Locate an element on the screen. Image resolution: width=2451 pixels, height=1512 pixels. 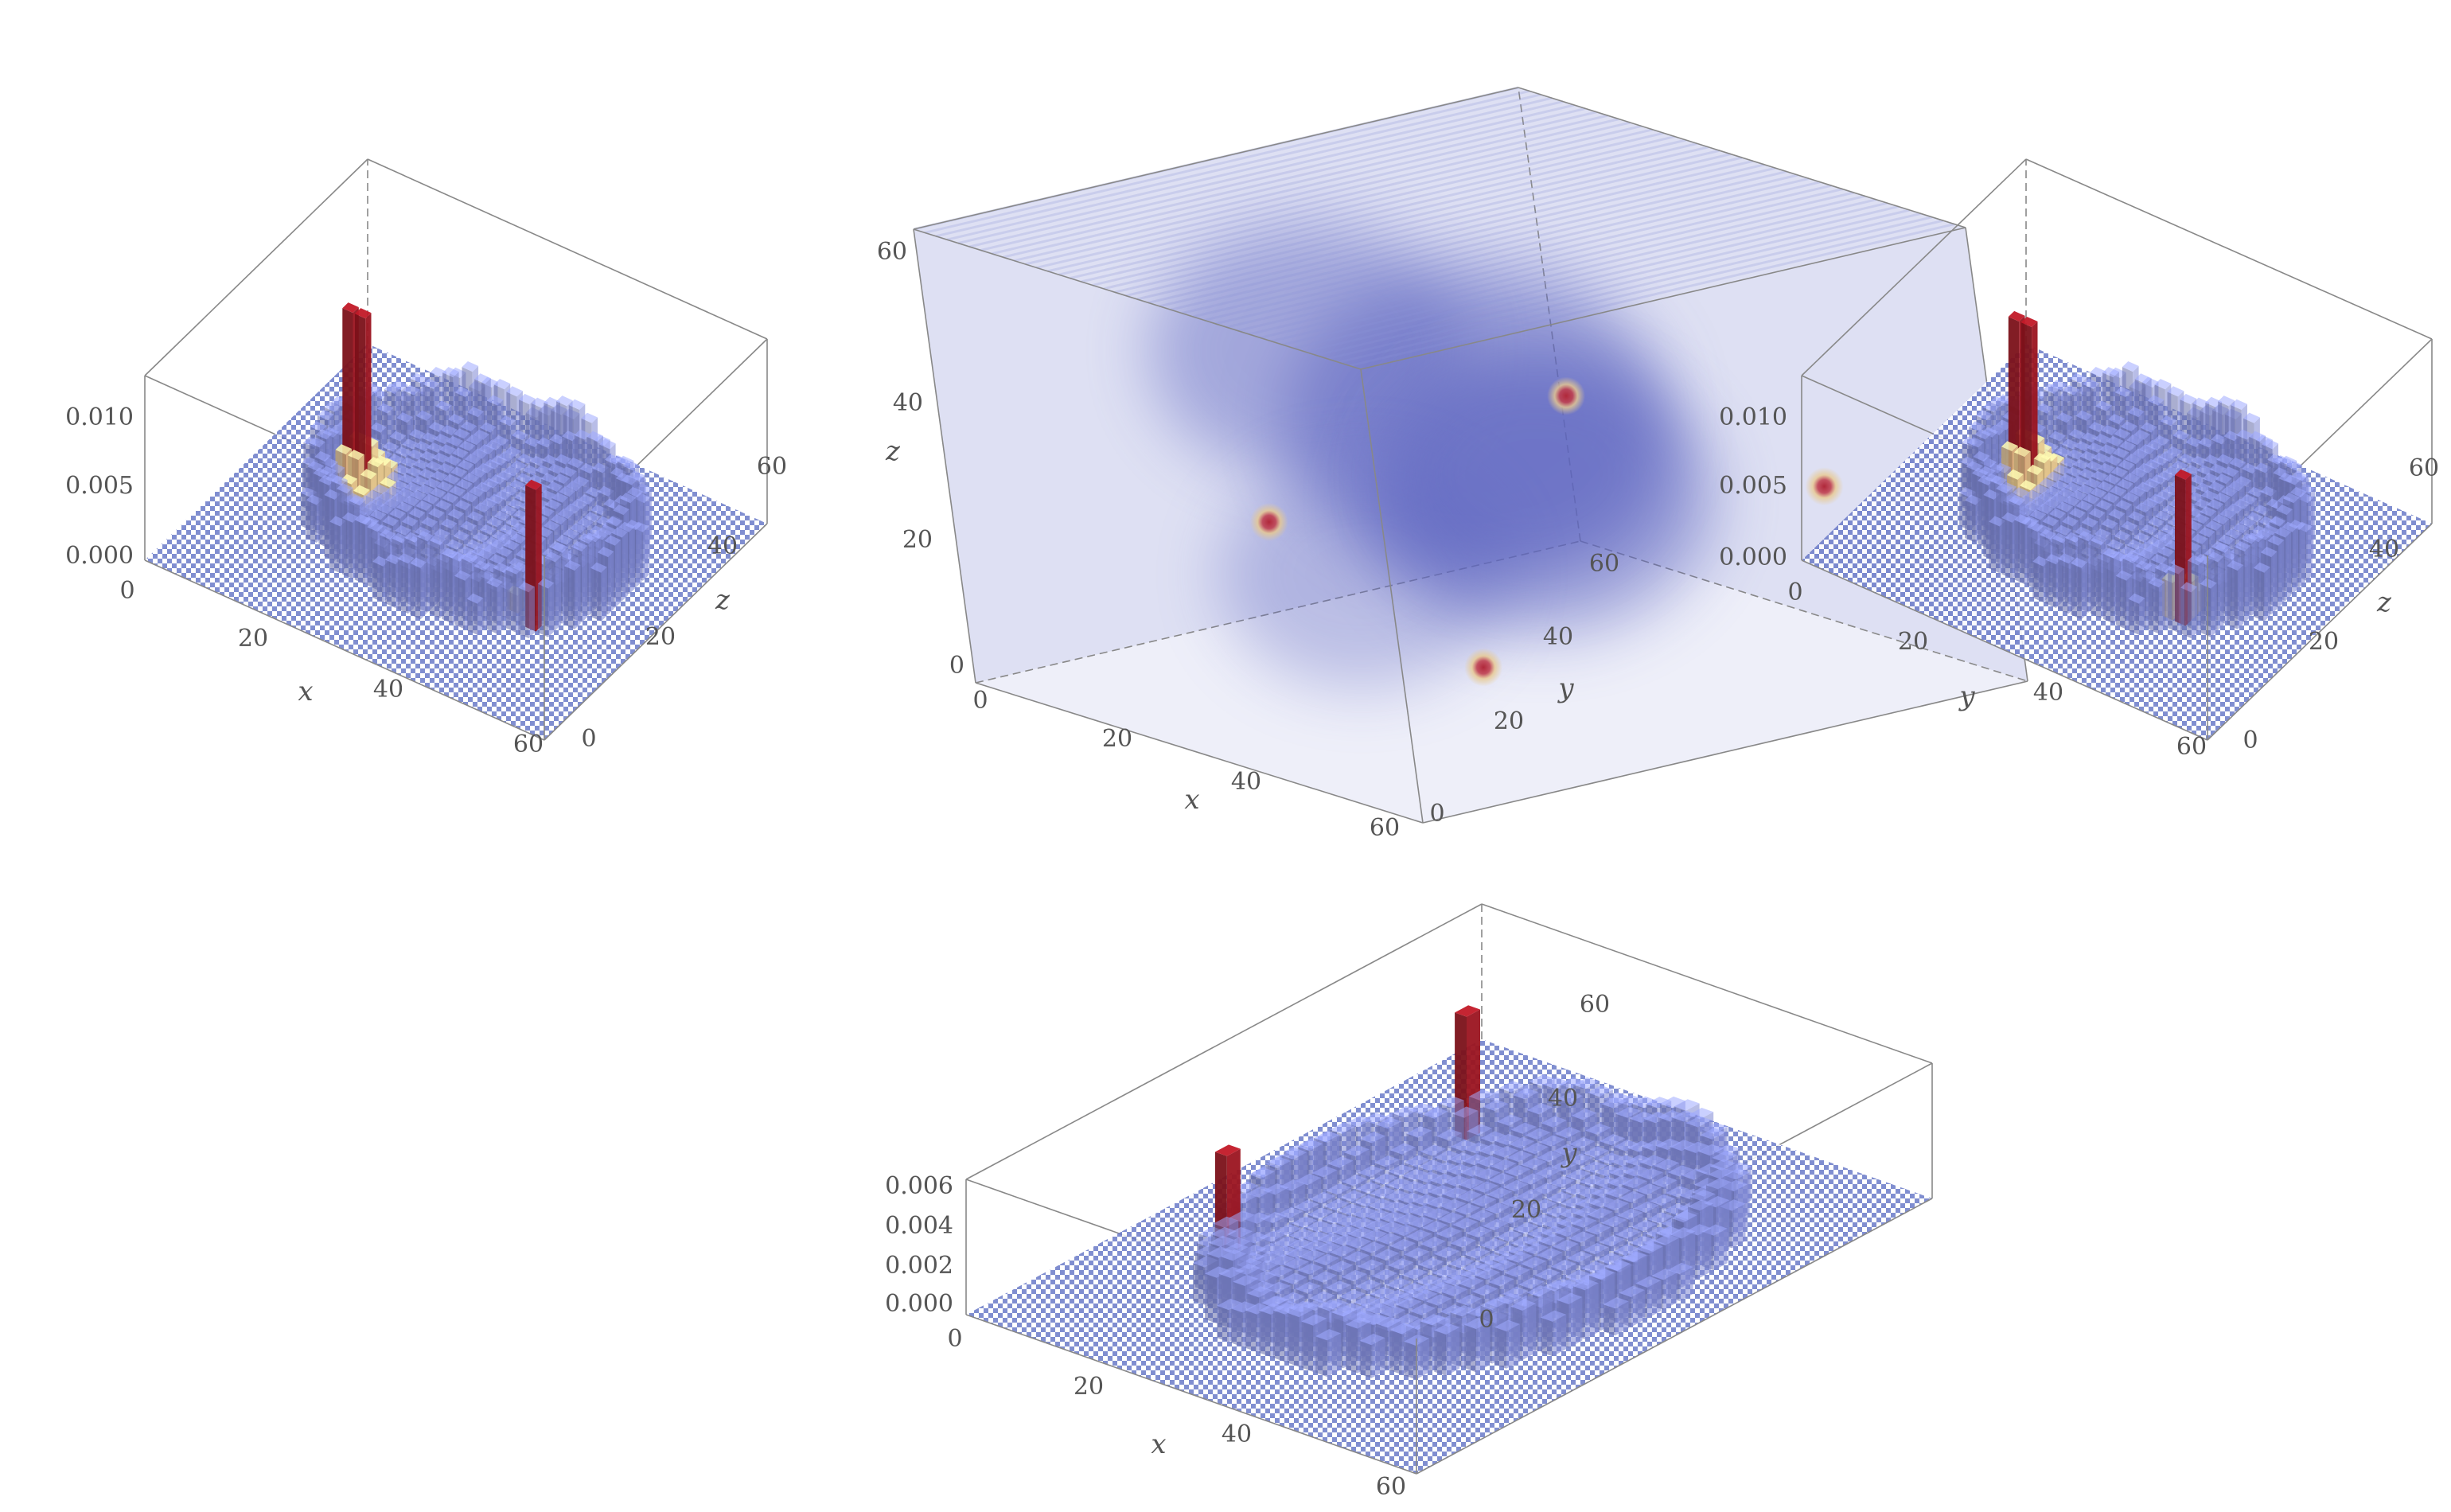
xy-x-tick: 0 is located at coordinates (954, 1339).